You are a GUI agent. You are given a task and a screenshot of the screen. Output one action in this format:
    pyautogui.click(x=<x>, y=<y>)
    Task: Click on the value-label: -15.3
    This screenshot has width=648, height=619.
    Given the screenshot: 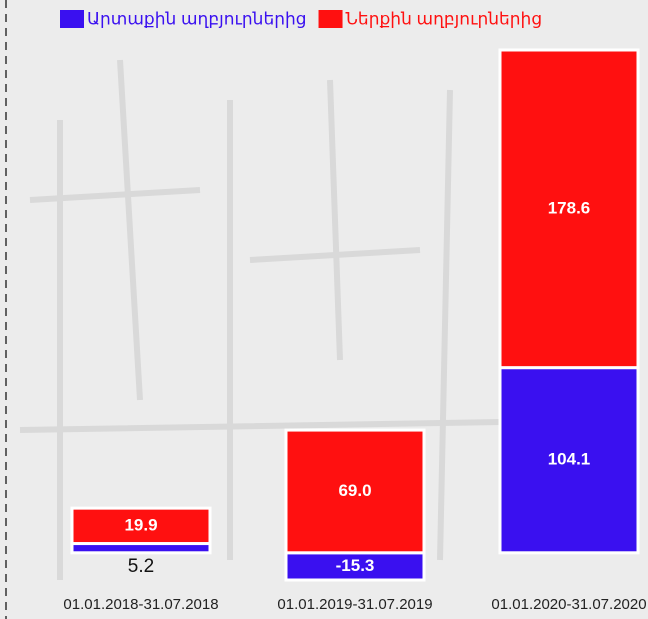 What is the action you would take?
    pyautogui.click(x=355, y=565)
    